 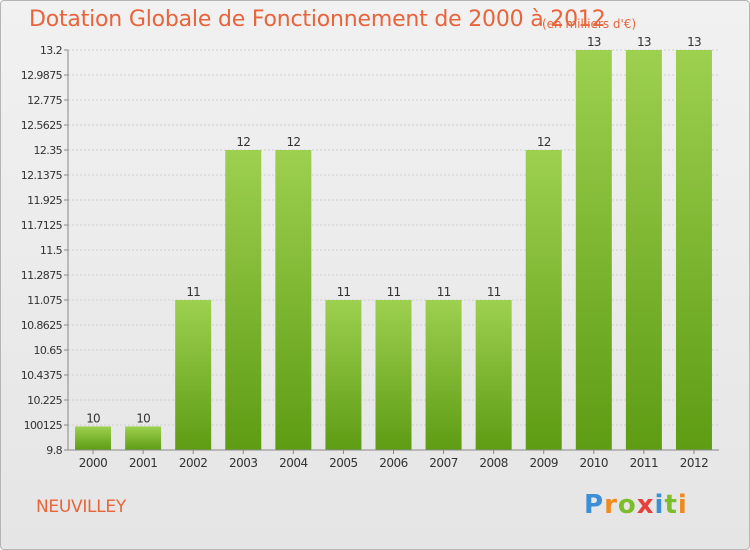 I want to click on x-tick-label: 2004, so click(x=293, y=463).